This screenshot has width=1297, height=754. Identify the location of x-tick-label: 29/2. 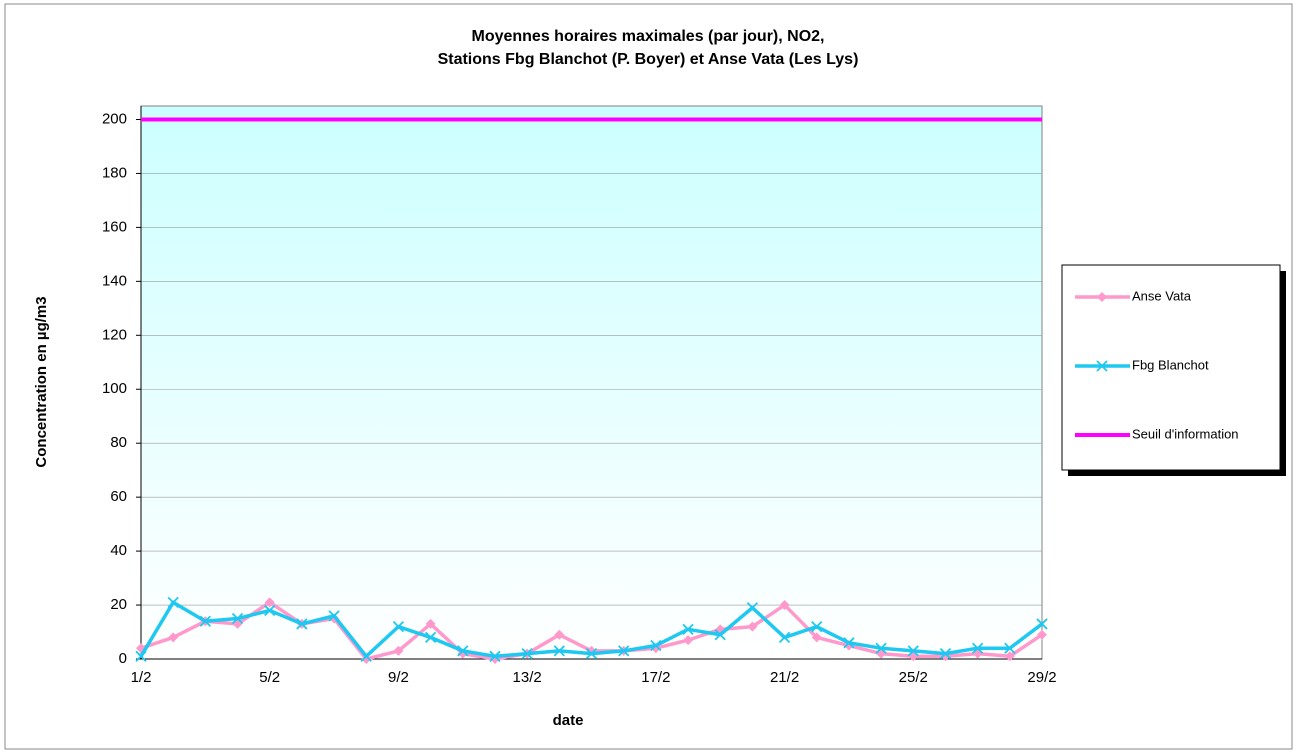
(1041, 677).